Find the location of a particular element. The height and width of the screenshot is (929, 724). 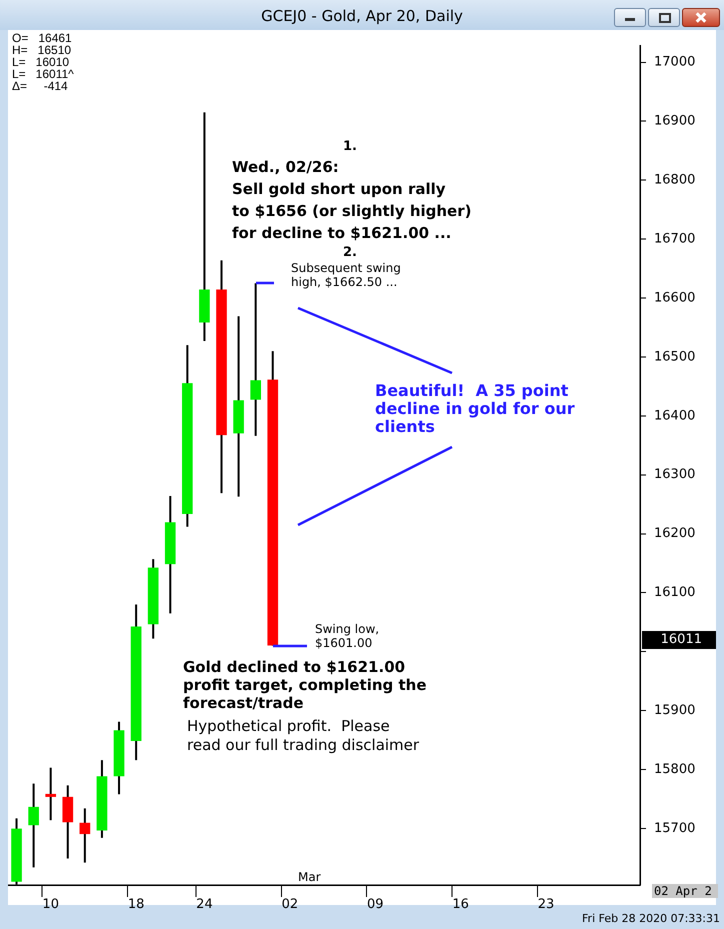

y-tick-label: 15800 is located at coordinates (675, 769).